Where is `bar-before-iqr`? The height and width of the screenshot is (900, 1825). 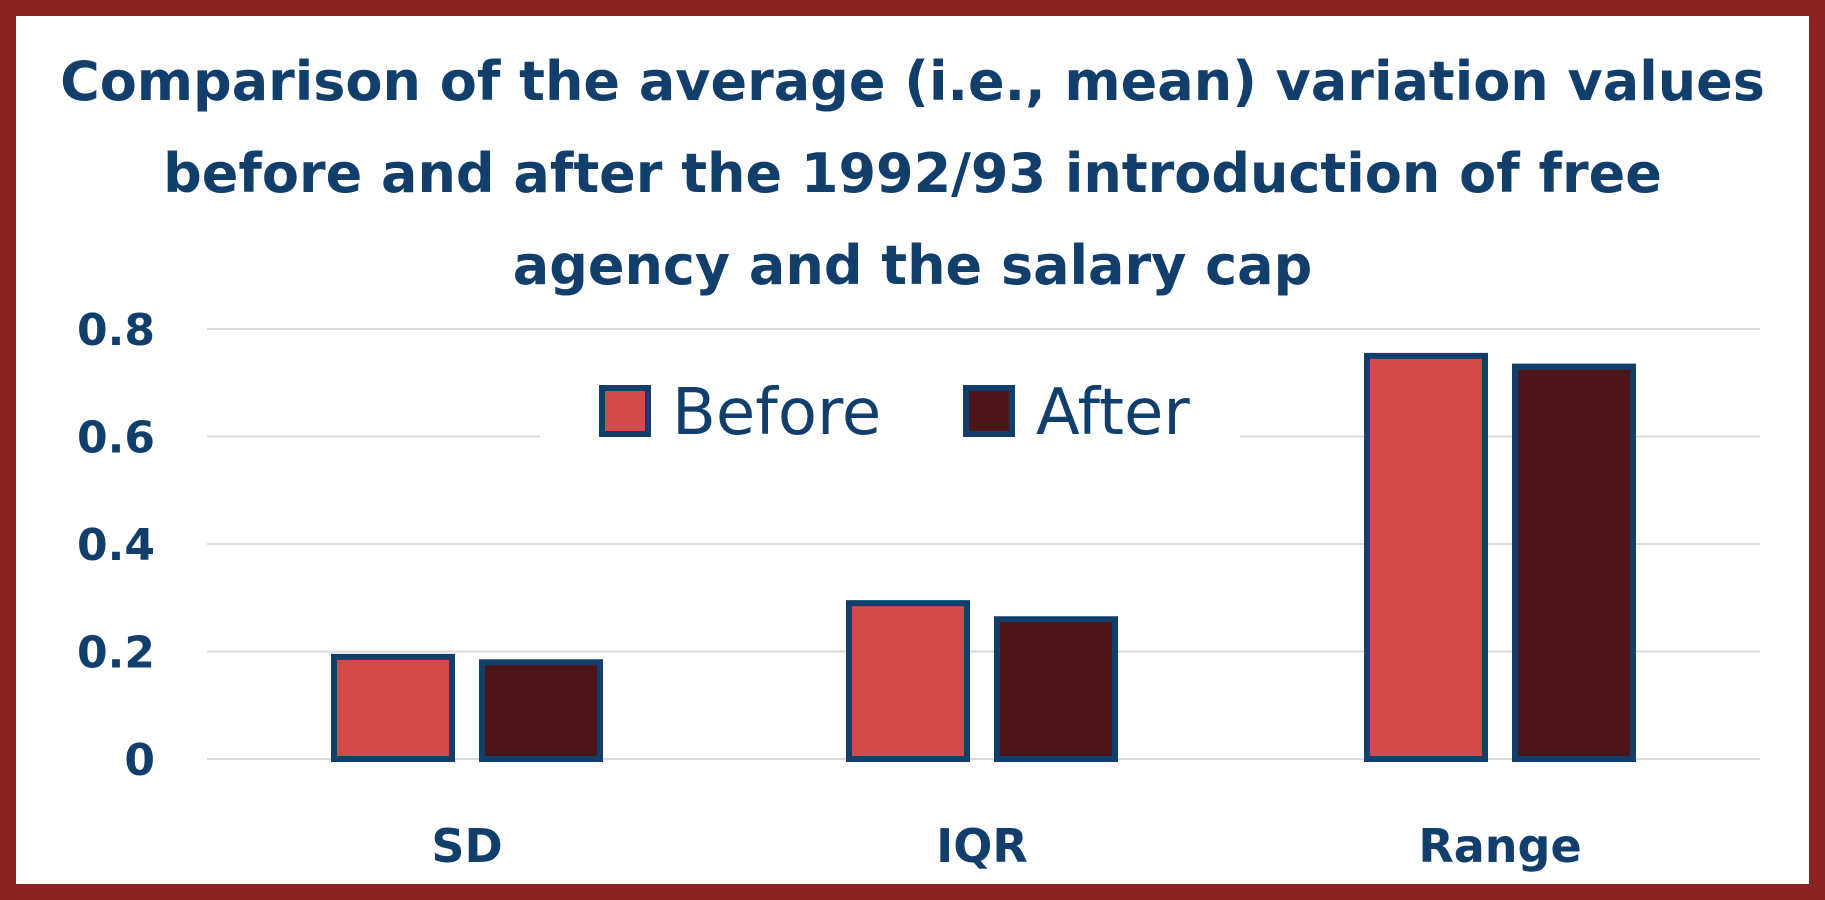
bar-before-iqr is located at coordinates (908, 681).